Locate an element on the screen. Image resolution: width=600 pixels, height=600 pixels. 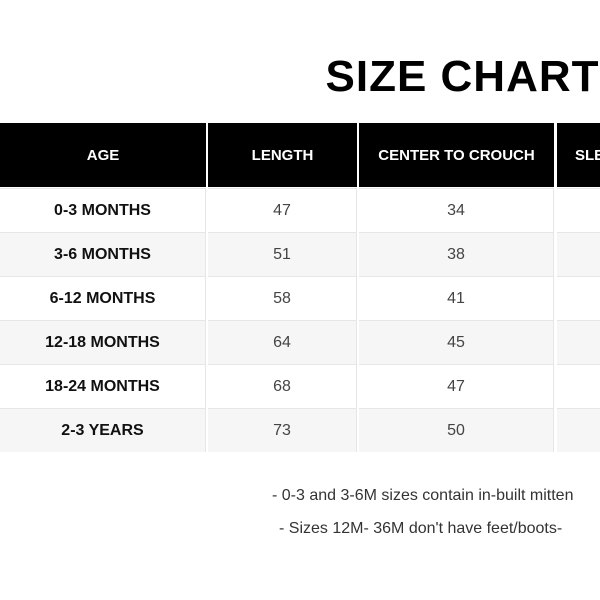
value-cell: 64 is located at coordinates (282, 342).